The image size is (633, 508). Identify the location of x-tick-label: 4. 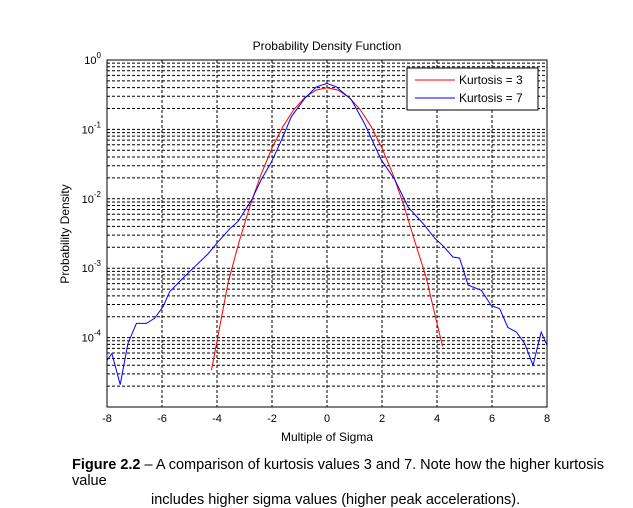
(437, 419).